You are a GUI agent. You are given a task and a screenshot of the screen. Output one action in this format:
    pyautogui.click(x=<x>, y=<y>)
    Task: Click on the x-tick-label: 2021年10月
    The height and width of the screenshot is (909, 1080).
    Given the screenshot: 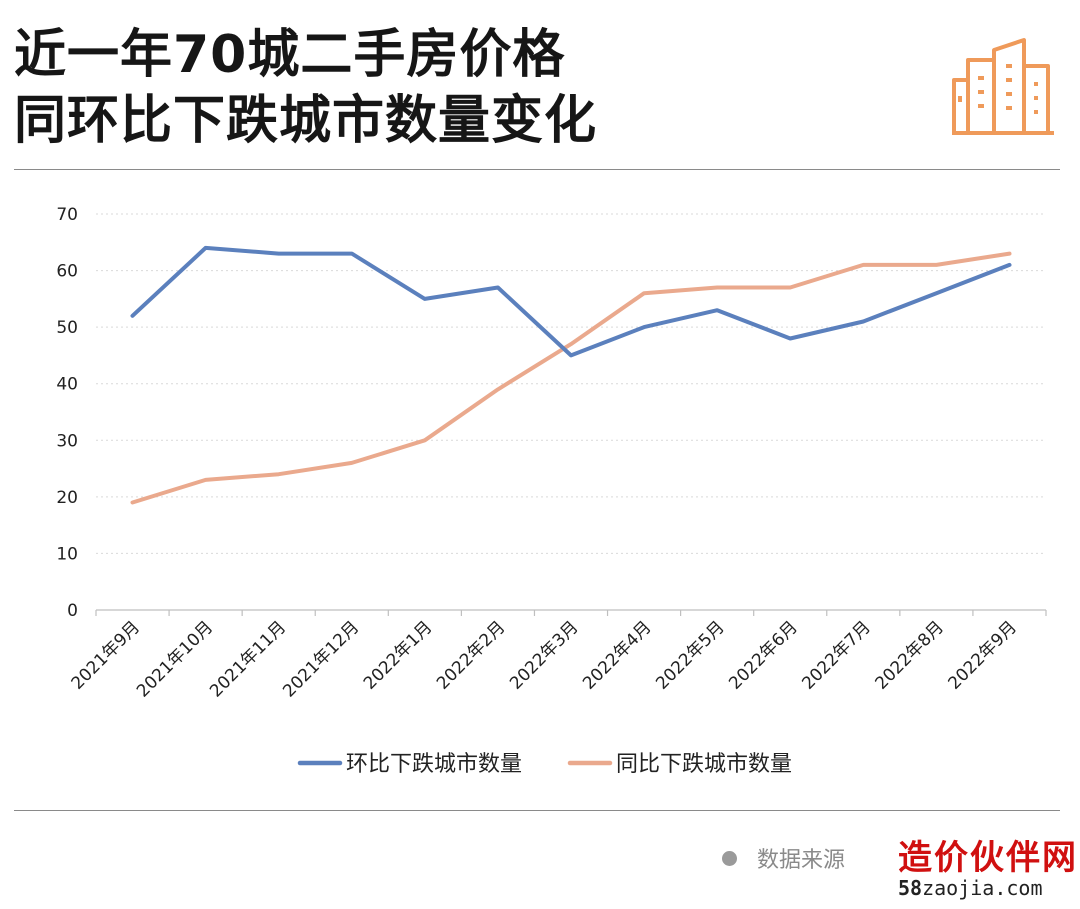 What is the action you would take?
    pyautogui.click(x=175, y=659)
    